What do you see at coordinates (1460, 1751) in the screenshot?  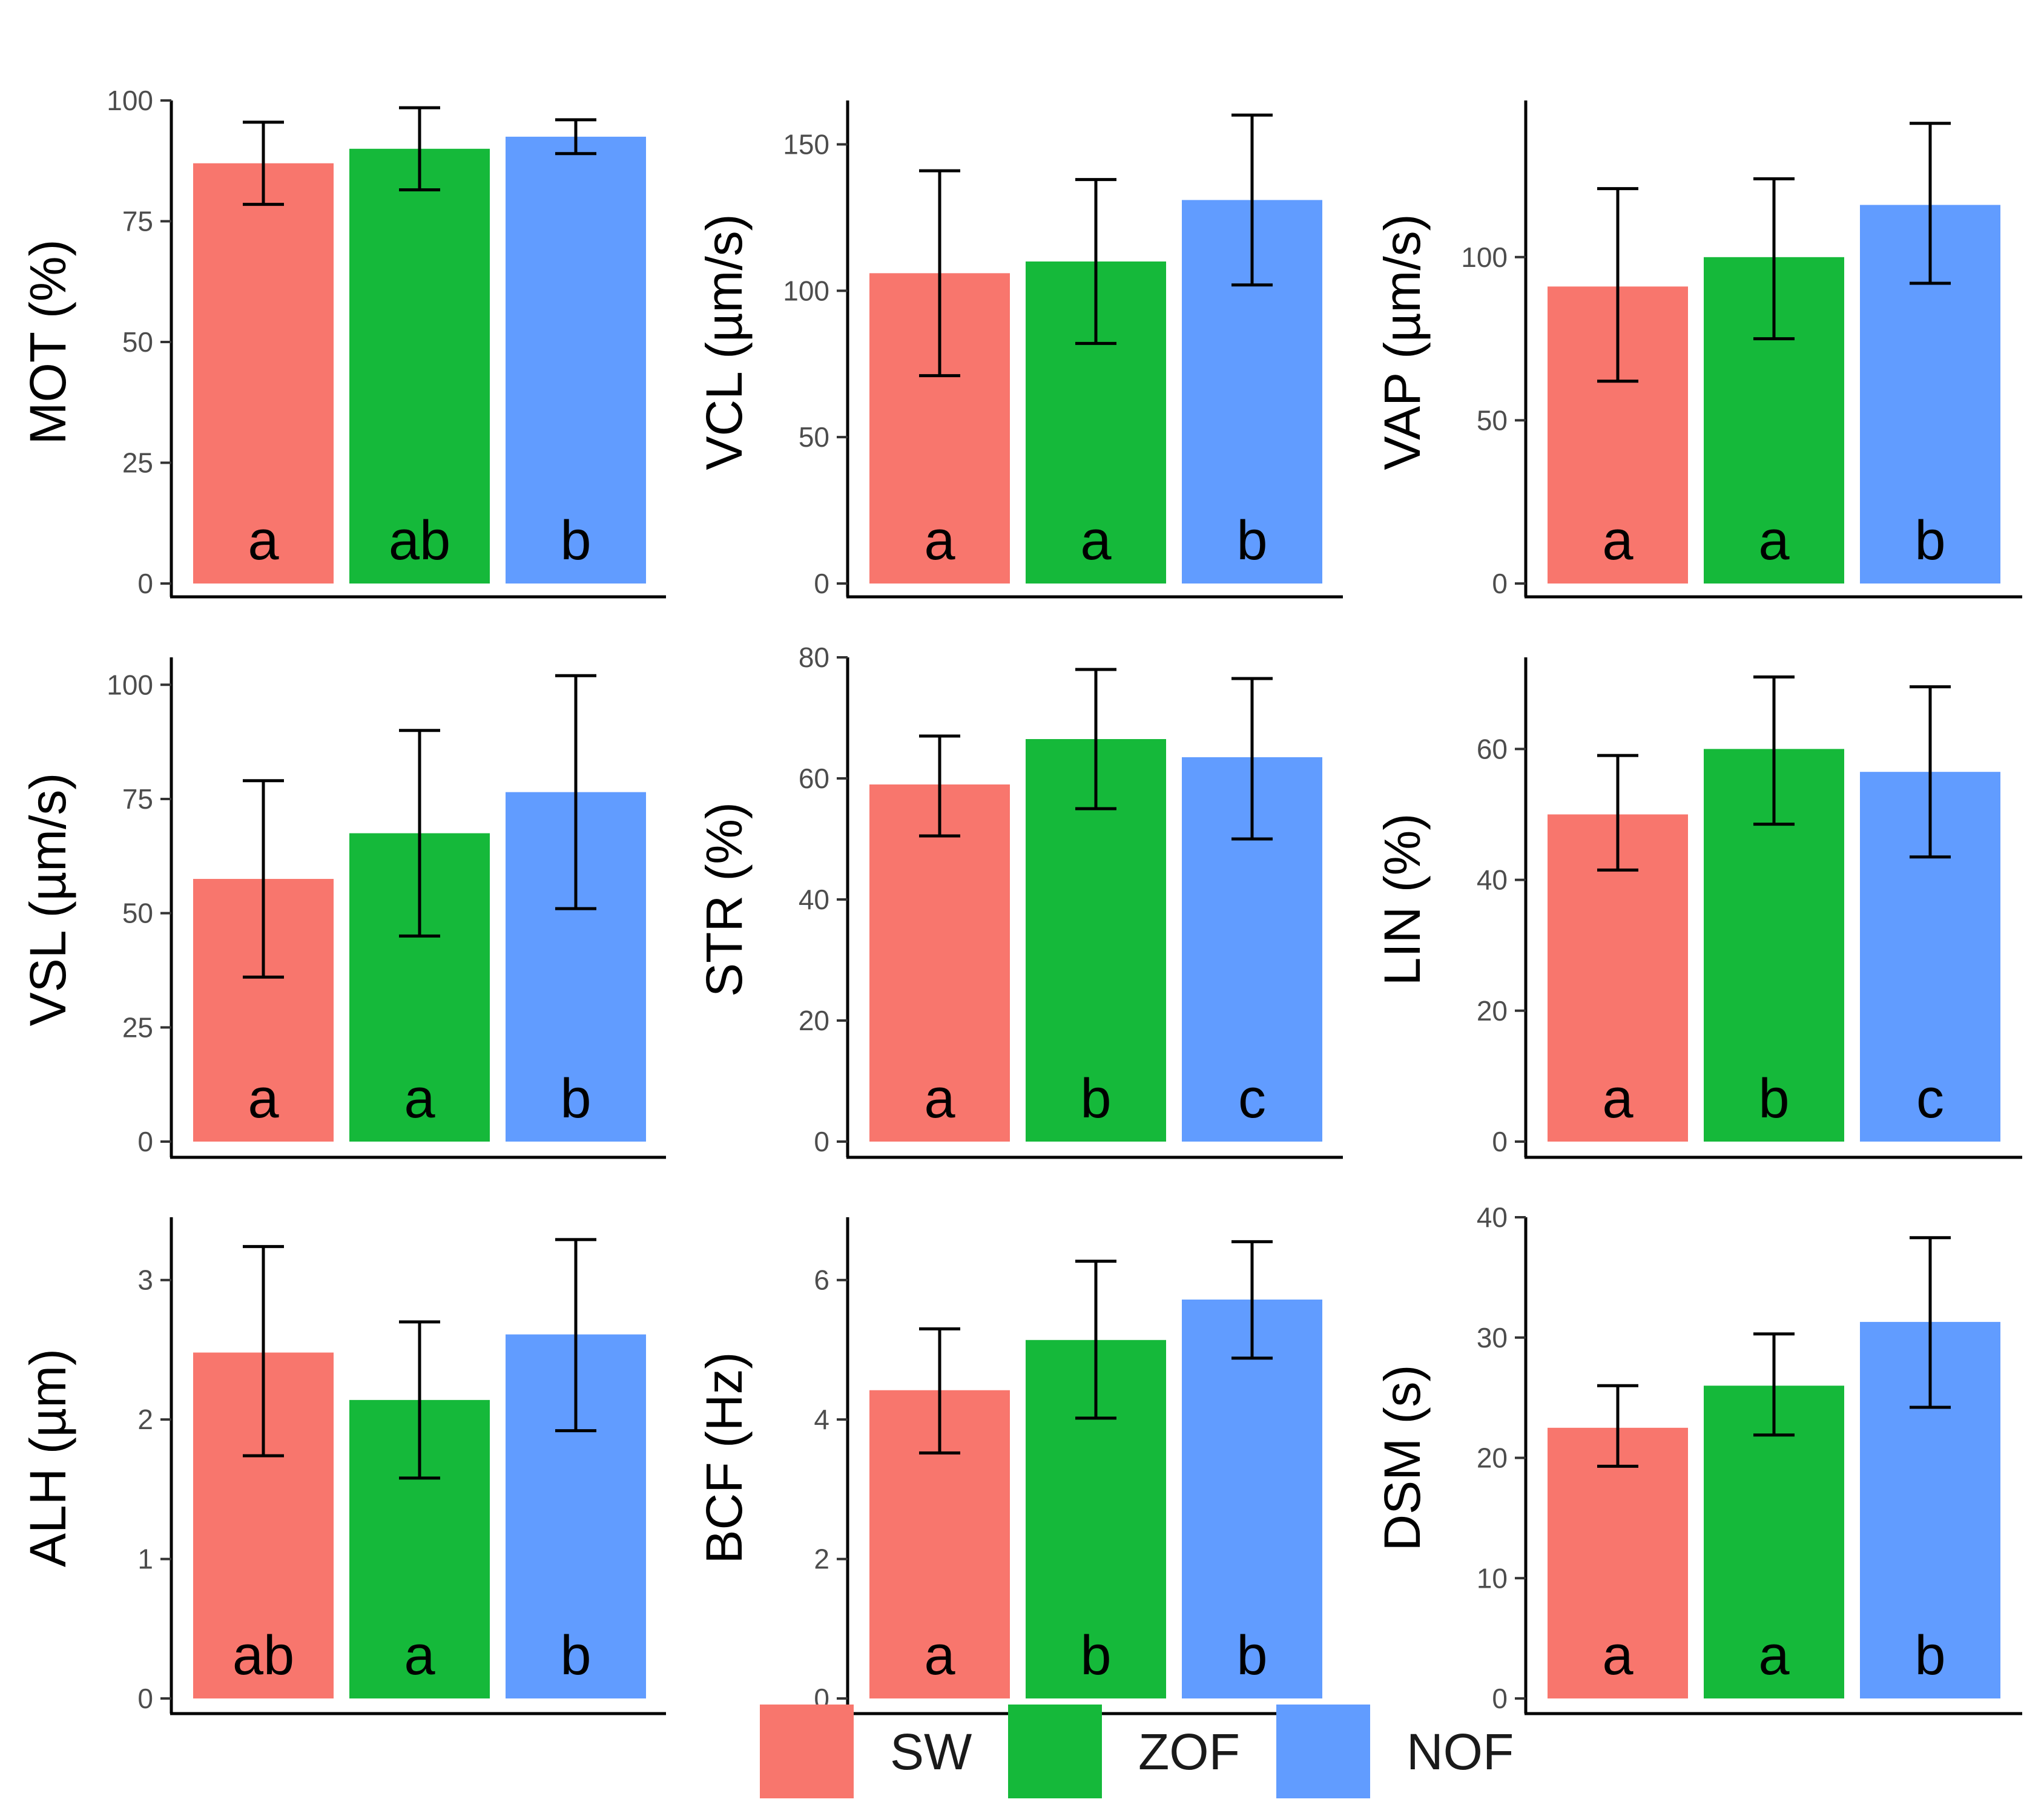 I see `legend-label-nof: NOF` at bounding box center [1460, 1751].